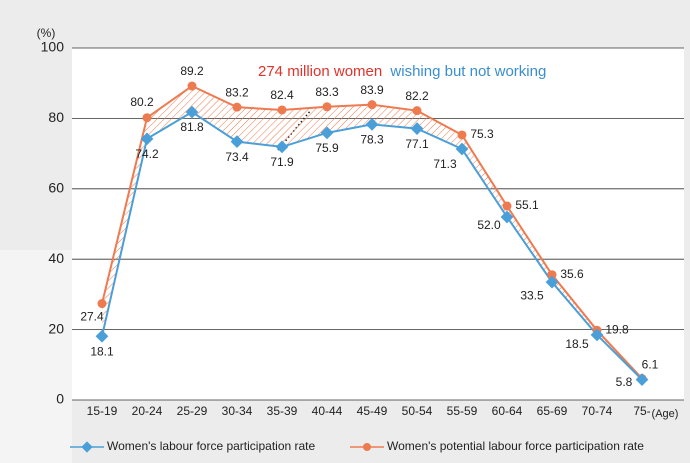 This screenshot has width=690, height=463. I want to click on x-tick-label: 65-69, so click(552, 411).